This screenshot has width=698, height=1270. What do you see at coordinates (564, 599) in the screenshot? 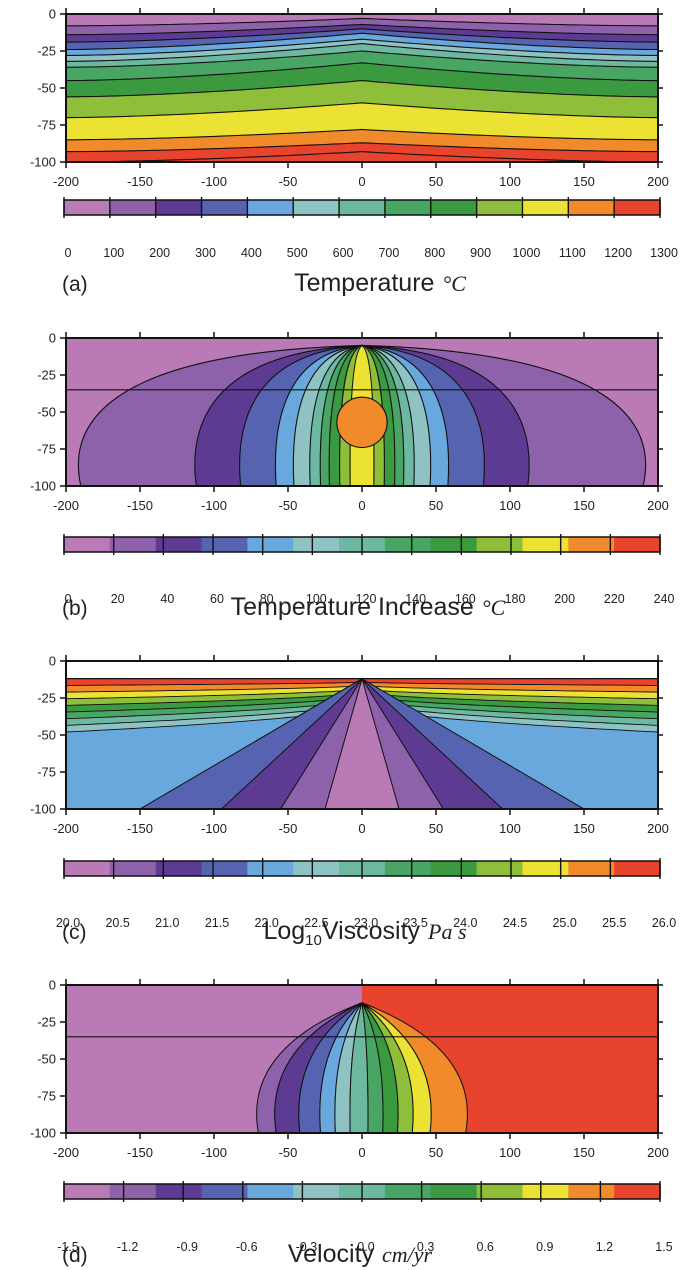
I see `colorbar-tick-label: 200` at bounding box center [564, 599].